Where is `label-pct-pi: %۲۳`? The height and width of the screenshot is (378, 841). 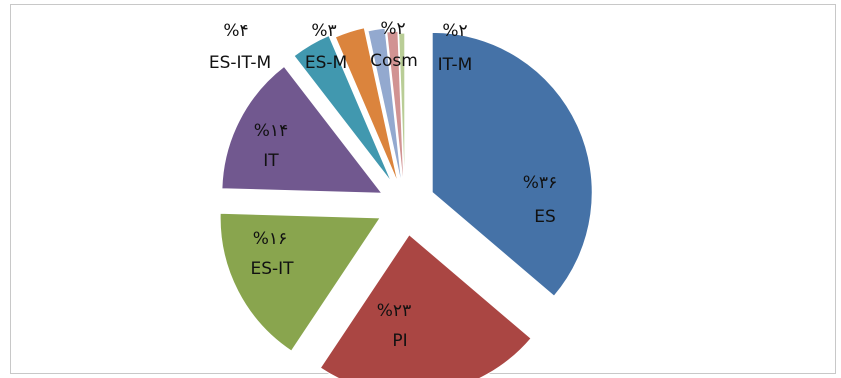
label-pct-pi: %۲۳ is located at coordinates (394, 311).